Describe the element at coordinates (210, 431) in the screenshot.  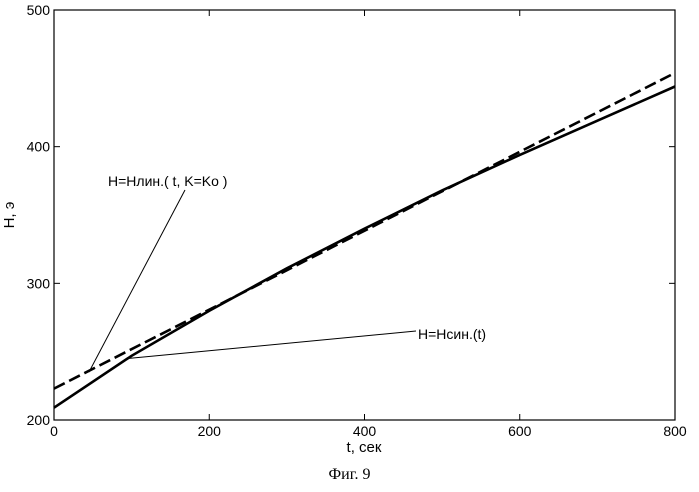
I see `x-tick-label: 200` at that location.